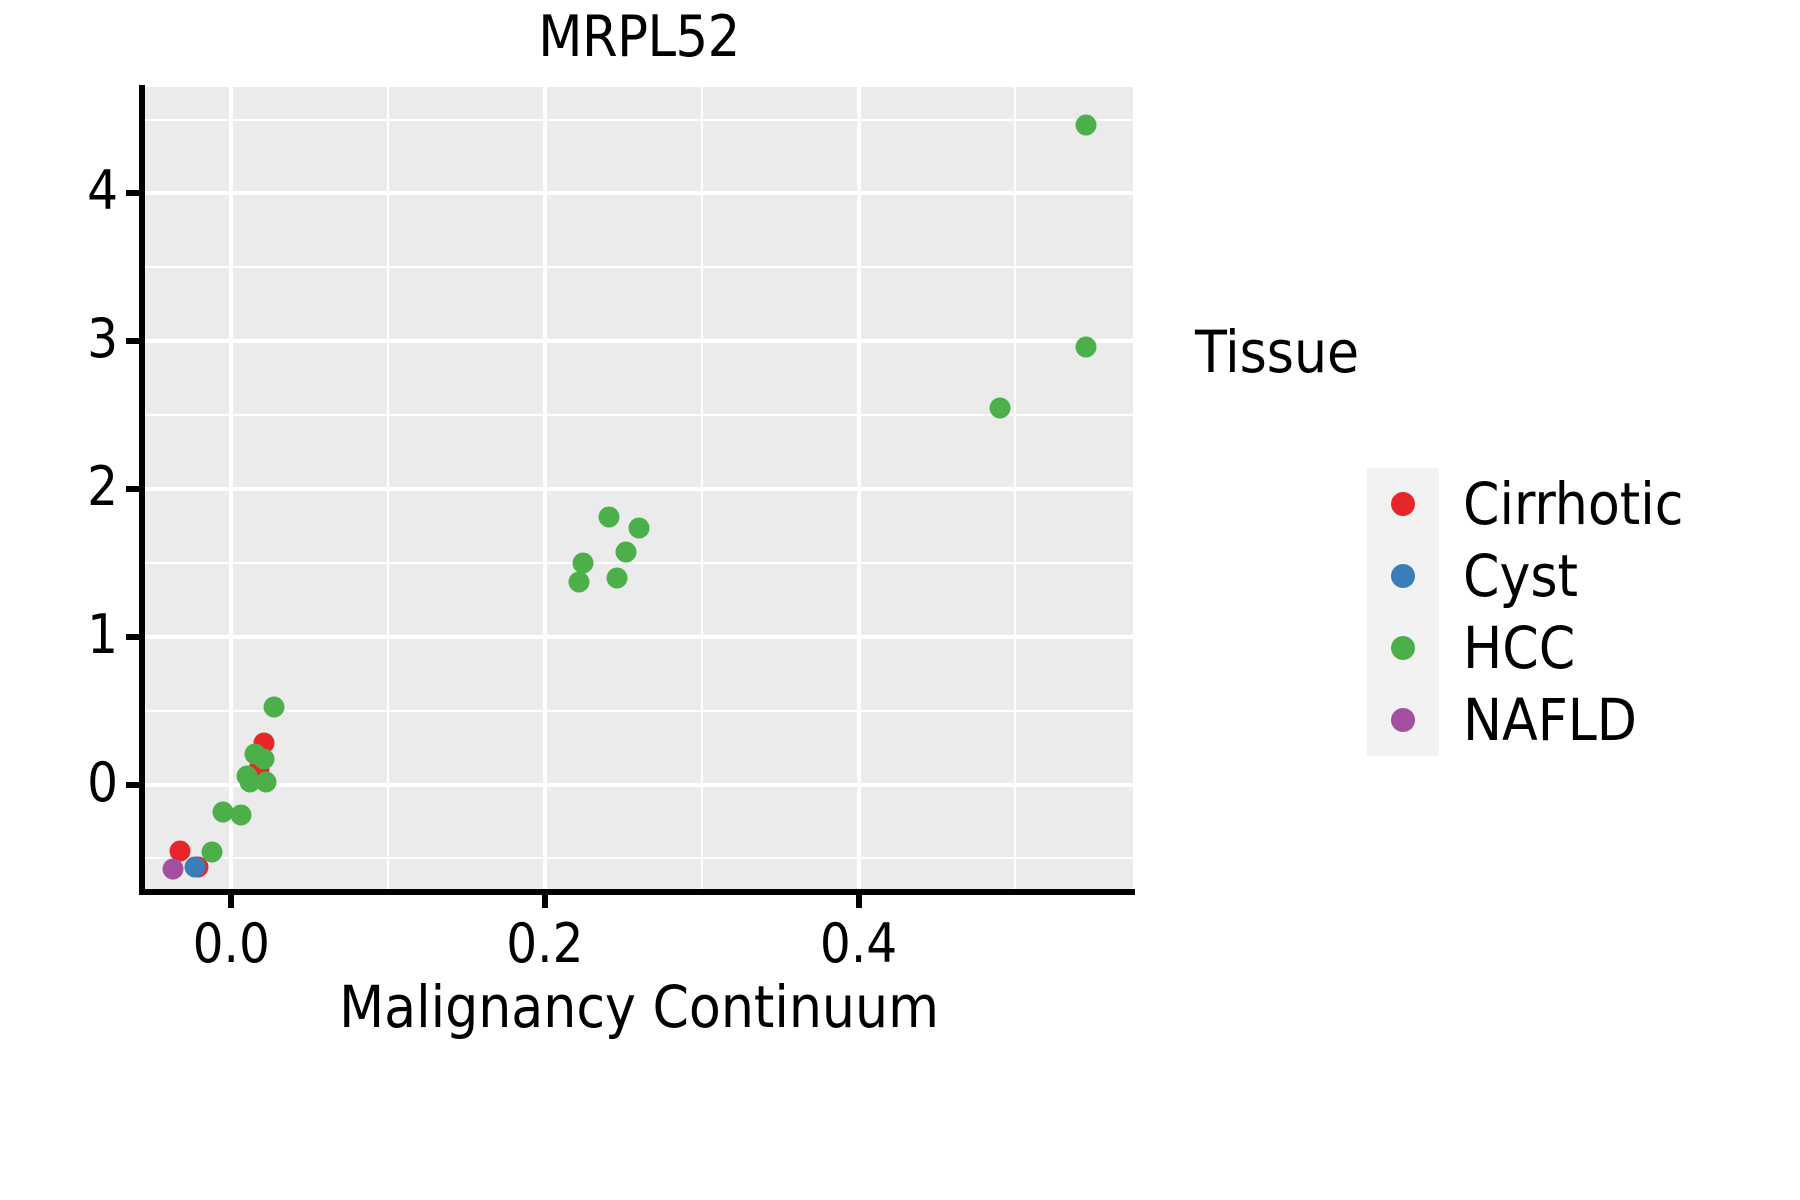  I want to click on y-axis-tick-label: 1, so click(102, 634).